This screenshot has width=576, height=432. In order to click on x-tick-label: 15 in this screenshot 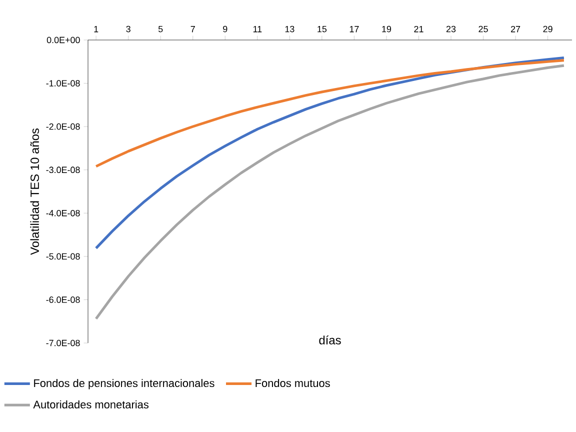, I will do `click(322, 29)`.